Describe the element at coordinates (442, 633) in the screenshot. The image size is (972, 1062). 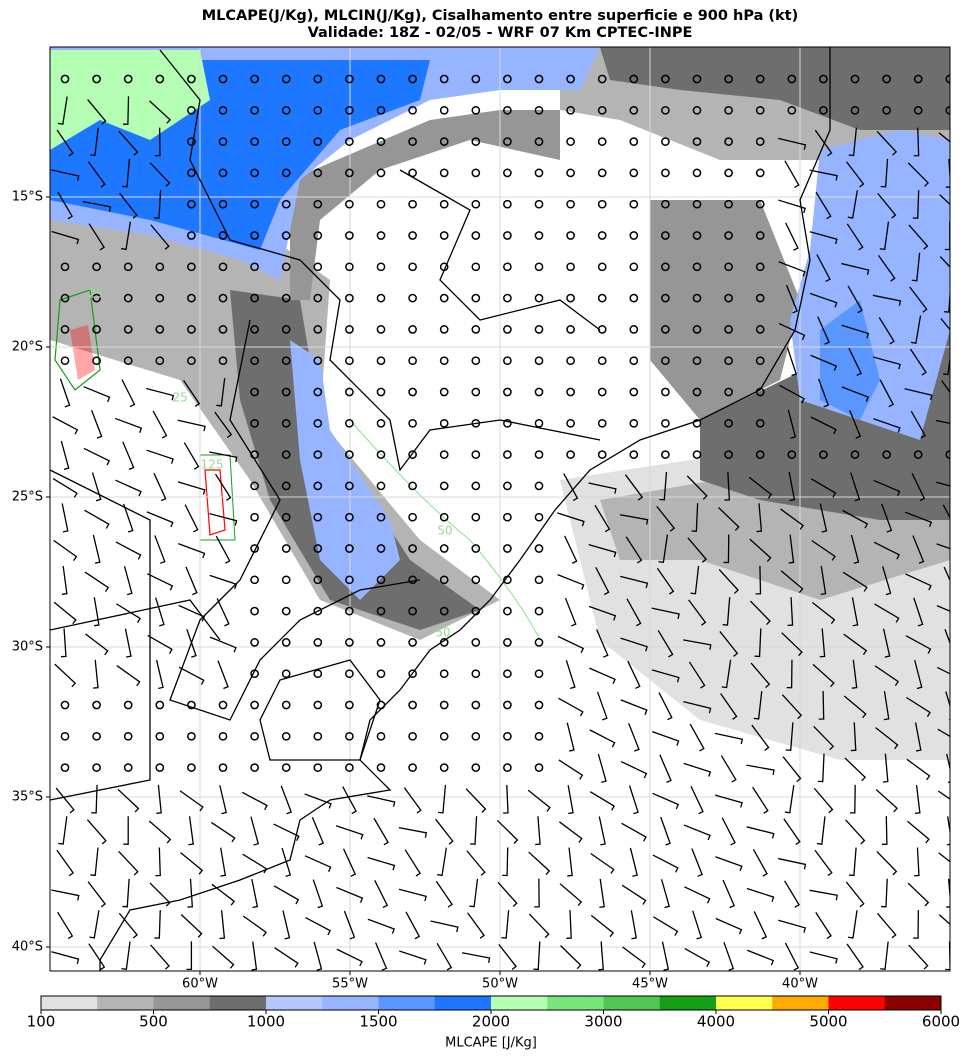
I see `contour-label: 50` at that location.